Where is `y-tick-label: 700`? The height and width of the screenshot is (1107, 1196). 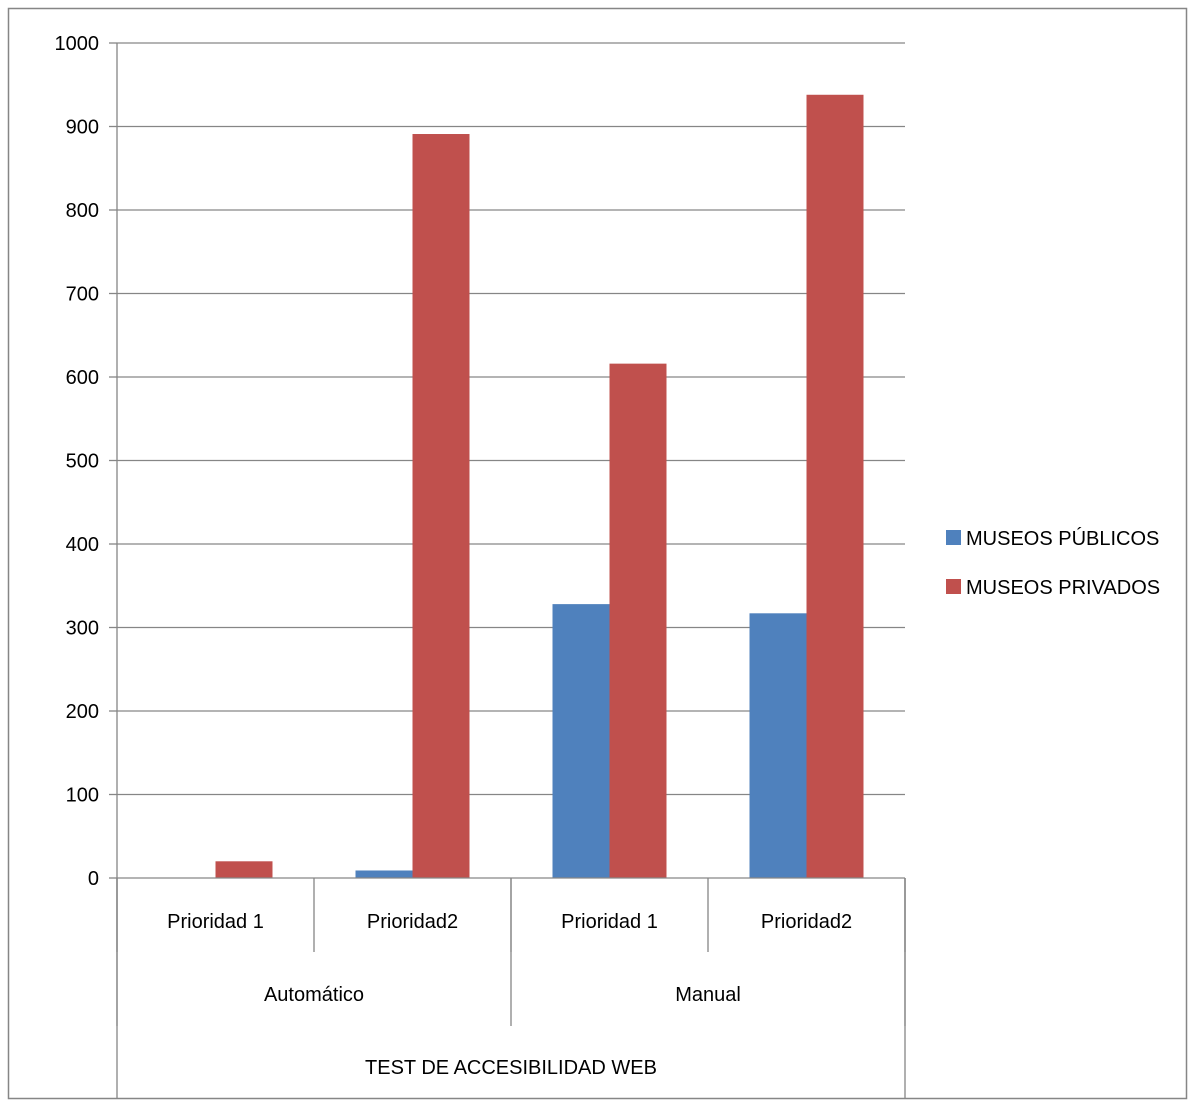 y-tick-label: 700 is located at coordinates (82, 295).